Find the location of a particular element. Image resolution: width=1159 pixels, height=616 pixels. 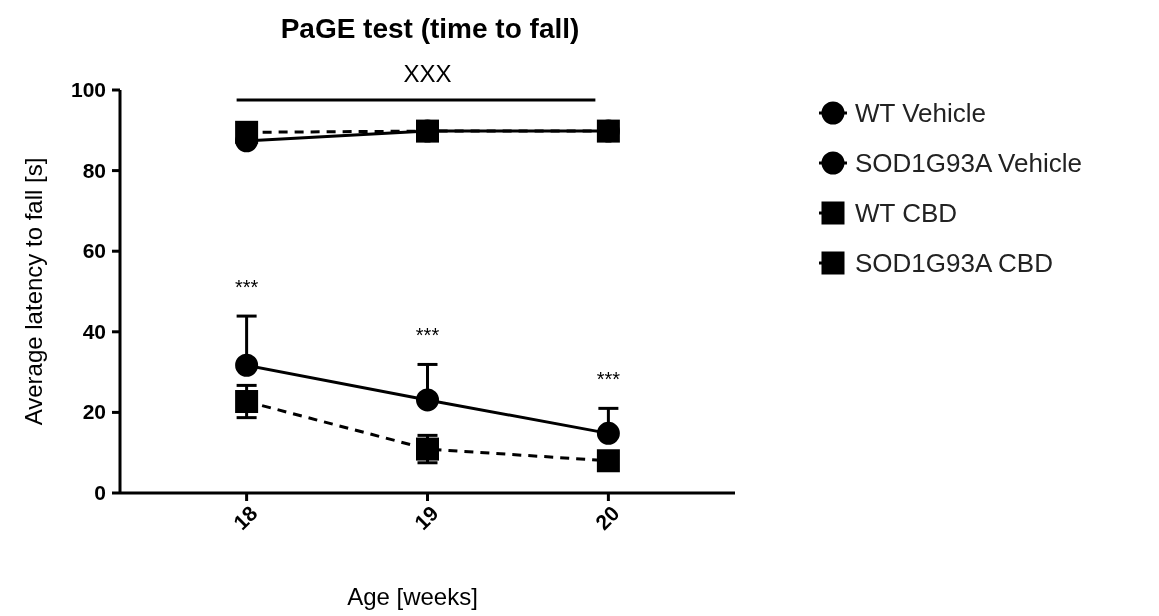

y-tick-label: 60 is located at coordinates (94, 251).